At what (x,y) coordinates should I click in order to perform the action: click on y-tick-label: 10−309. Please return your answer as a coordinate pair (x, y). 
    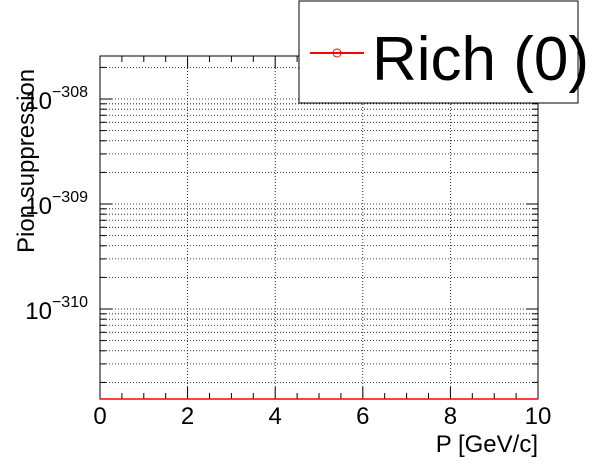
    Looking at the image, I should click on (56, 204).